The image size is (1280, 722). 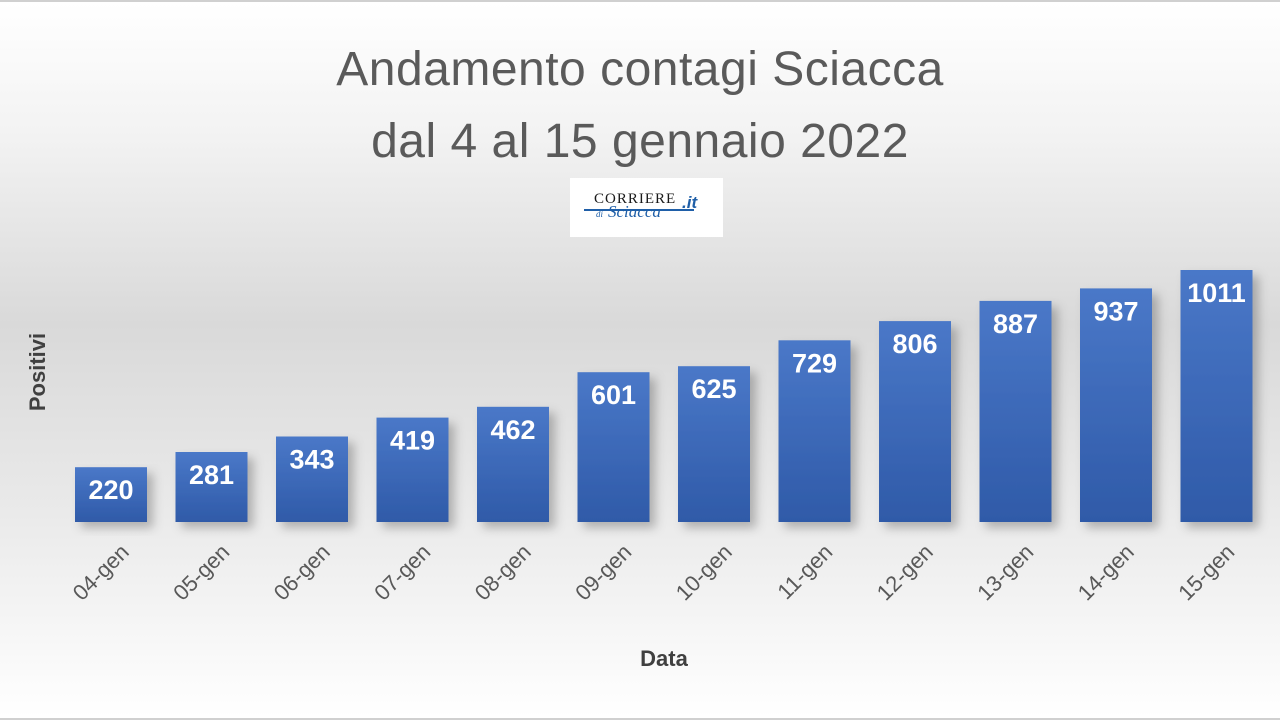 What do you see at coordinates (1115, 311) in the screenshot?
I see `data-label-14-gen: 937` at bounding box center [1115, 311].